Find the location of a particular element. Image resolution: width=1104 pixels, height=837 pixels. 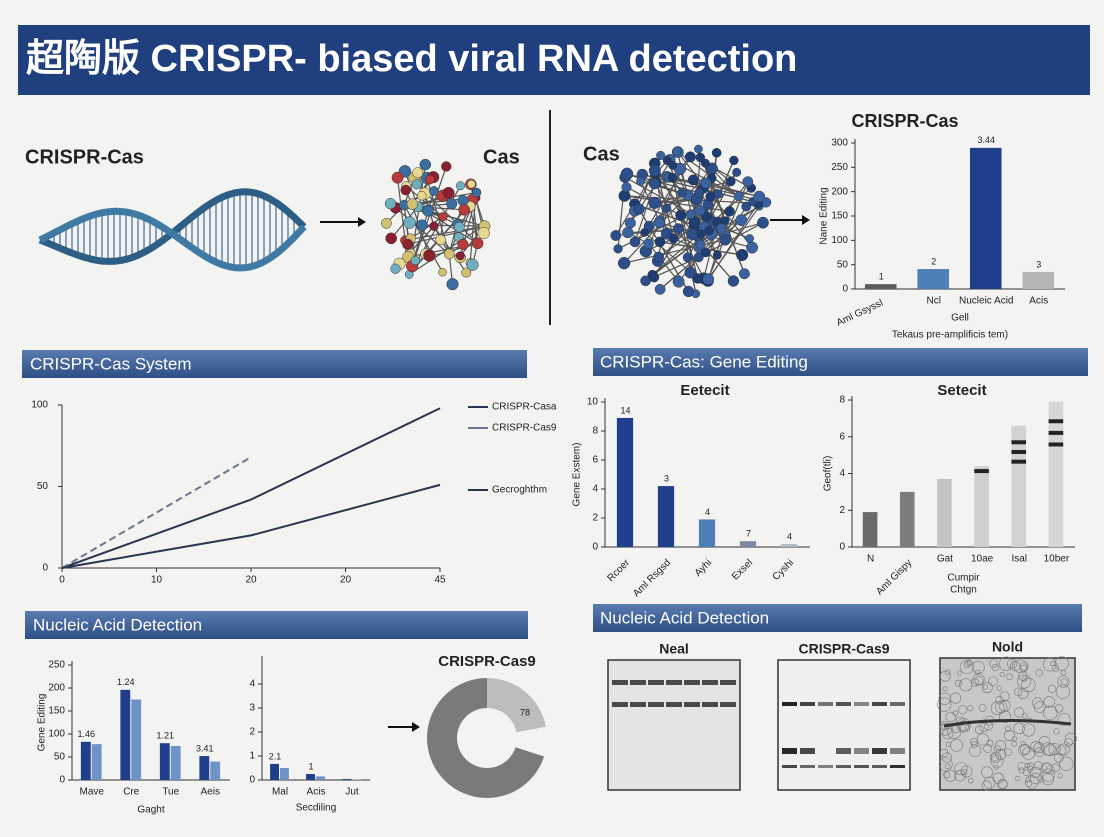

x-axis-label: Gell is located at coordinates (960, 318).